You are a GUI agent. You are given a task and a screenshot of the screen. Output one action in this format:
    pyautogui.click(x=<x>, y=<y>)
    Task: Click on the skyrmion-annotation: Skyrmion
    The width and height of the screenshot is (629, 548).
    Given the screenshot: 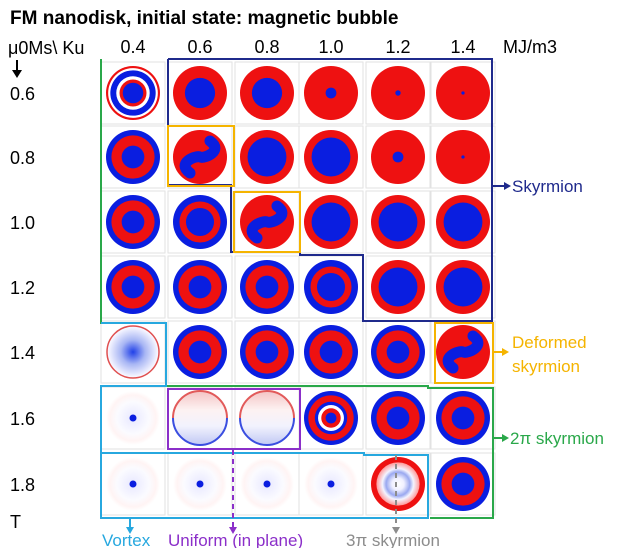 What is the action you would take?
    pyautogui.click(x=537, y=186)
    